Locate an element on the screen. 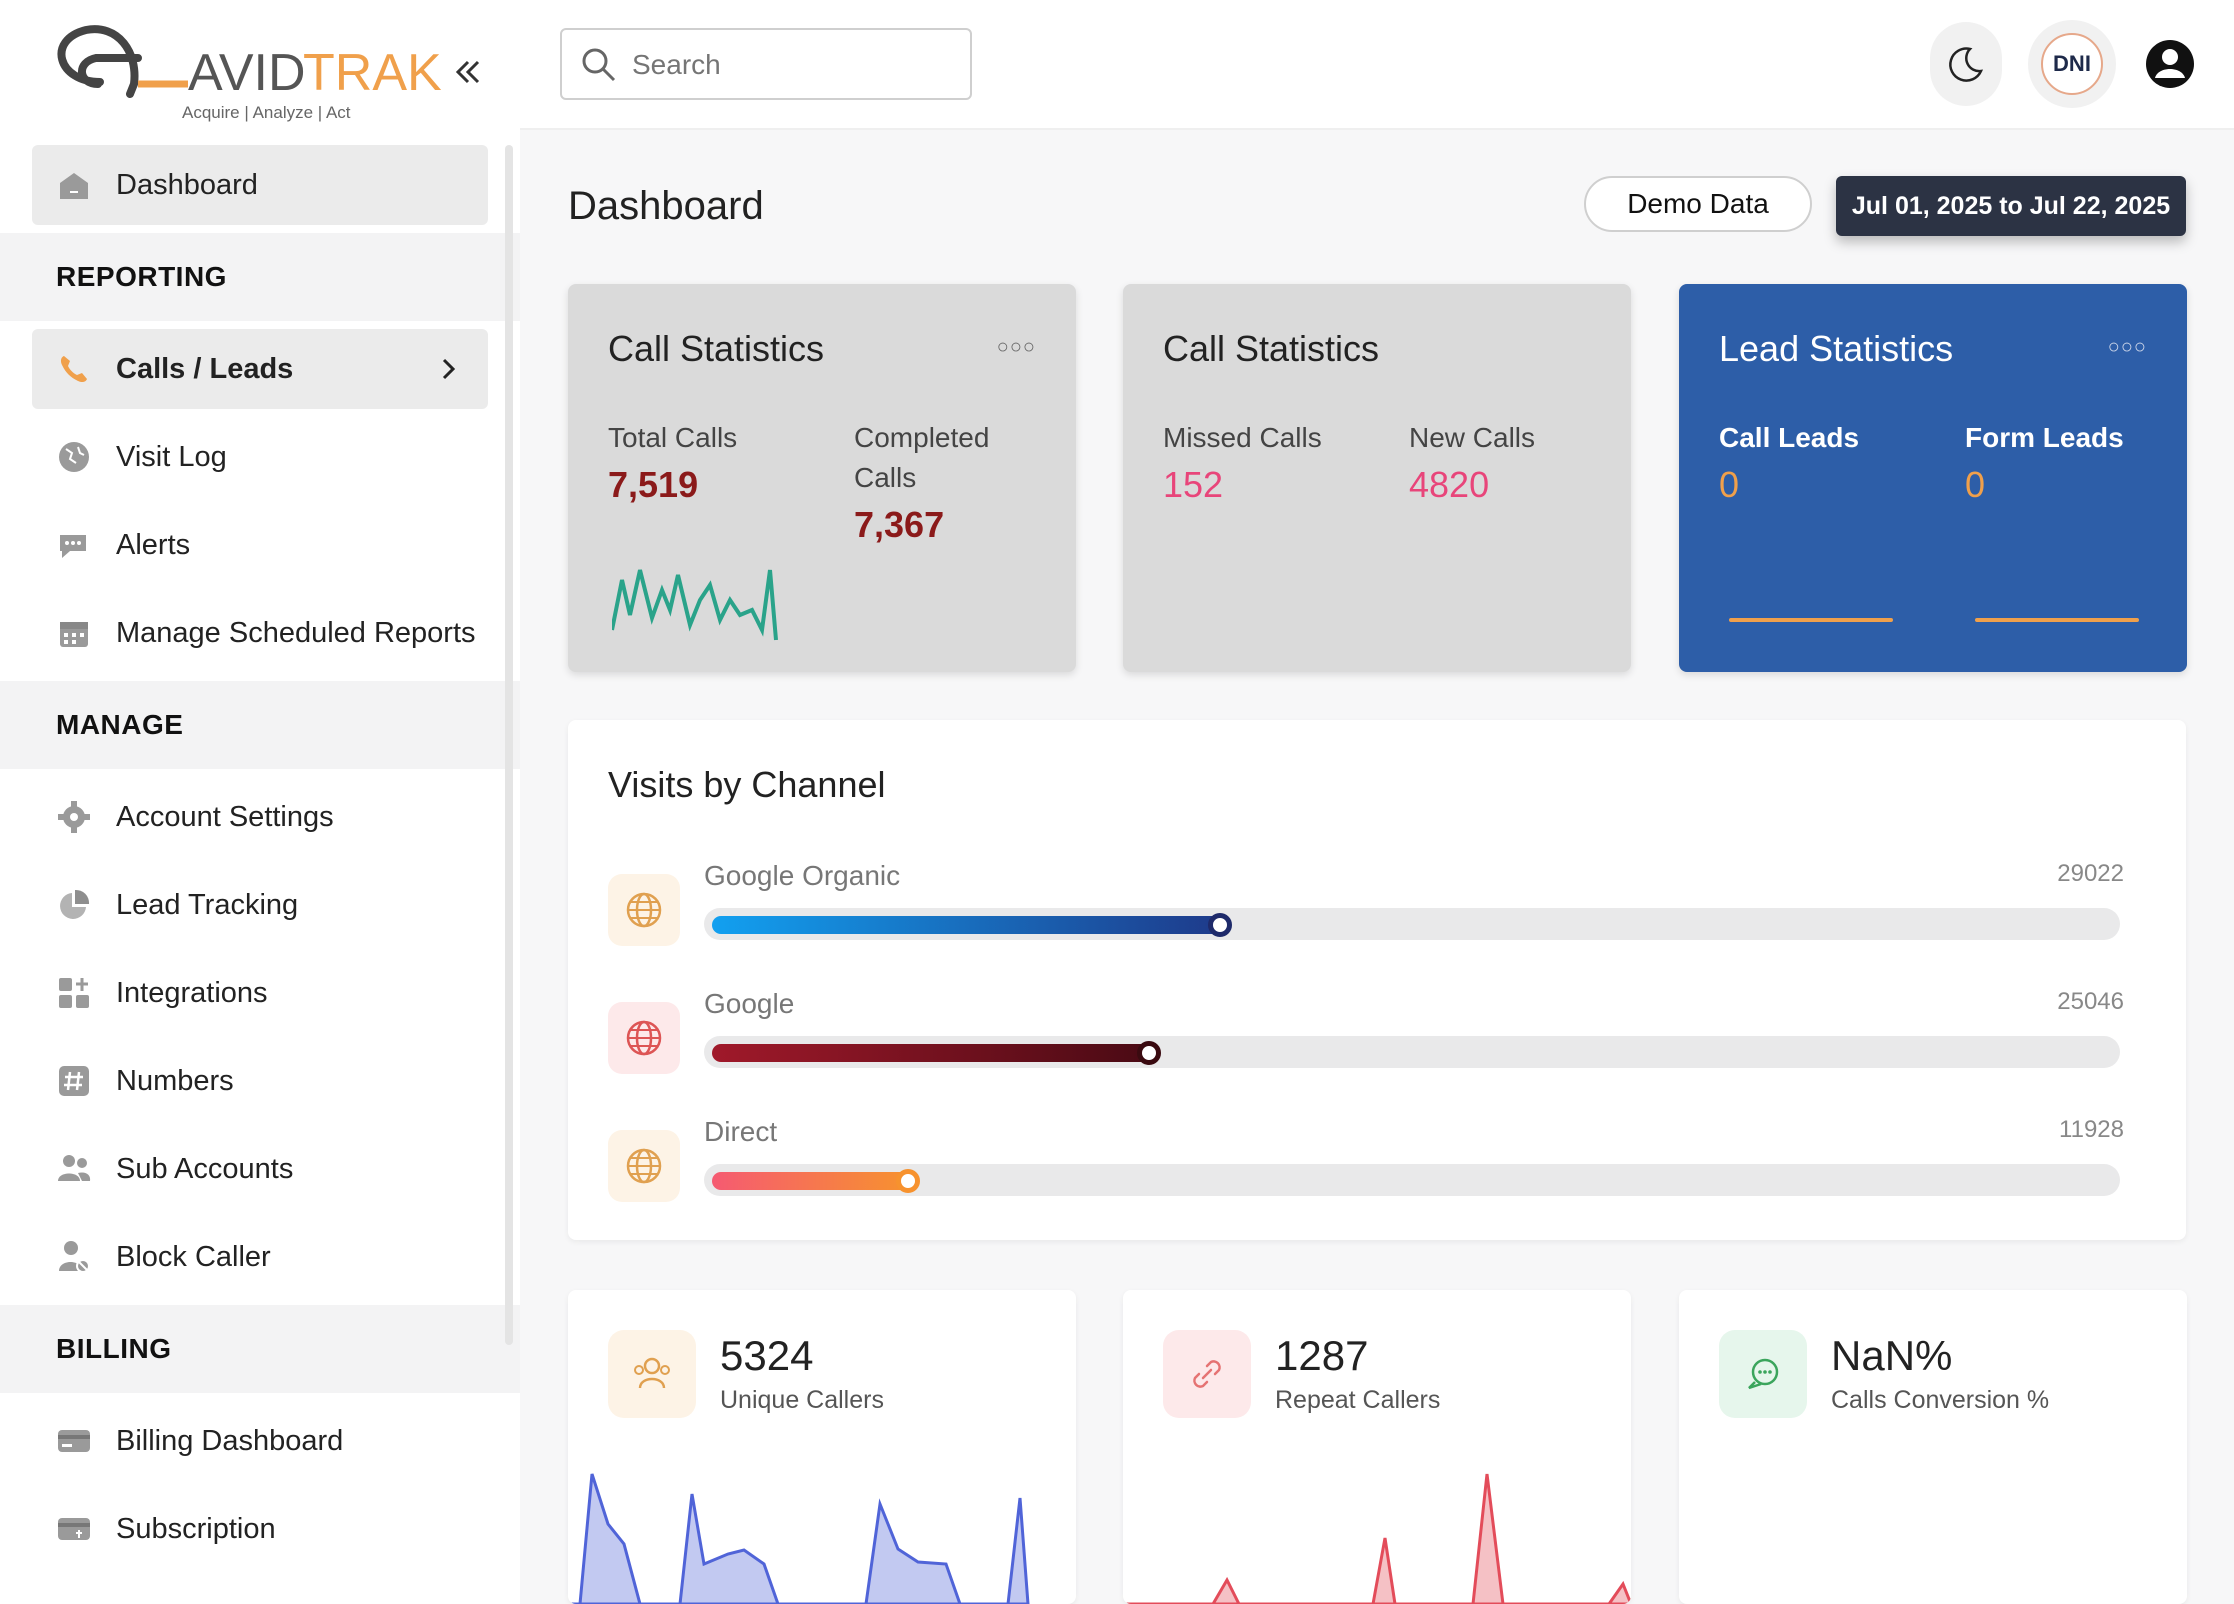 The image size is (2234, 1604). sidebar-item-label: Visit Log is located at coordinates (171, 456).